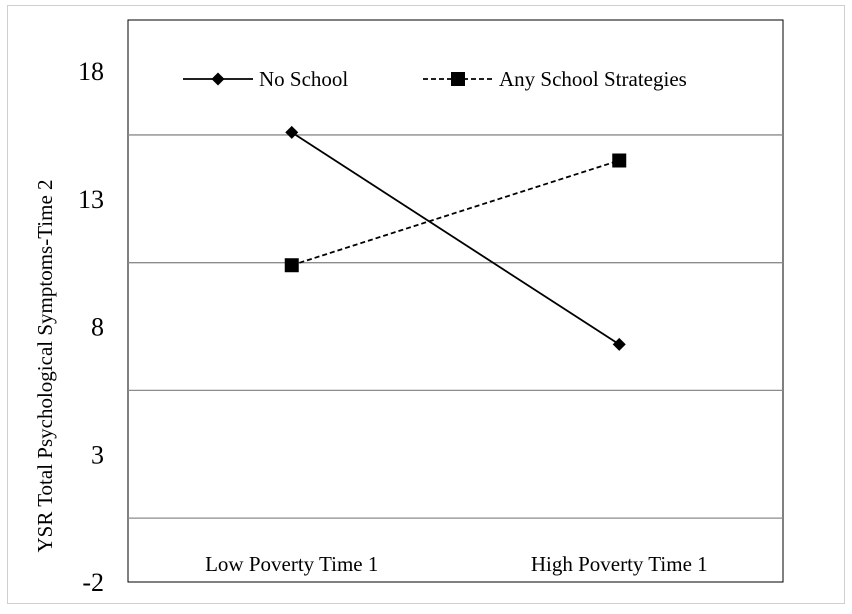  I want to click on legend-label: Any School Strategies, so click(593, 79).